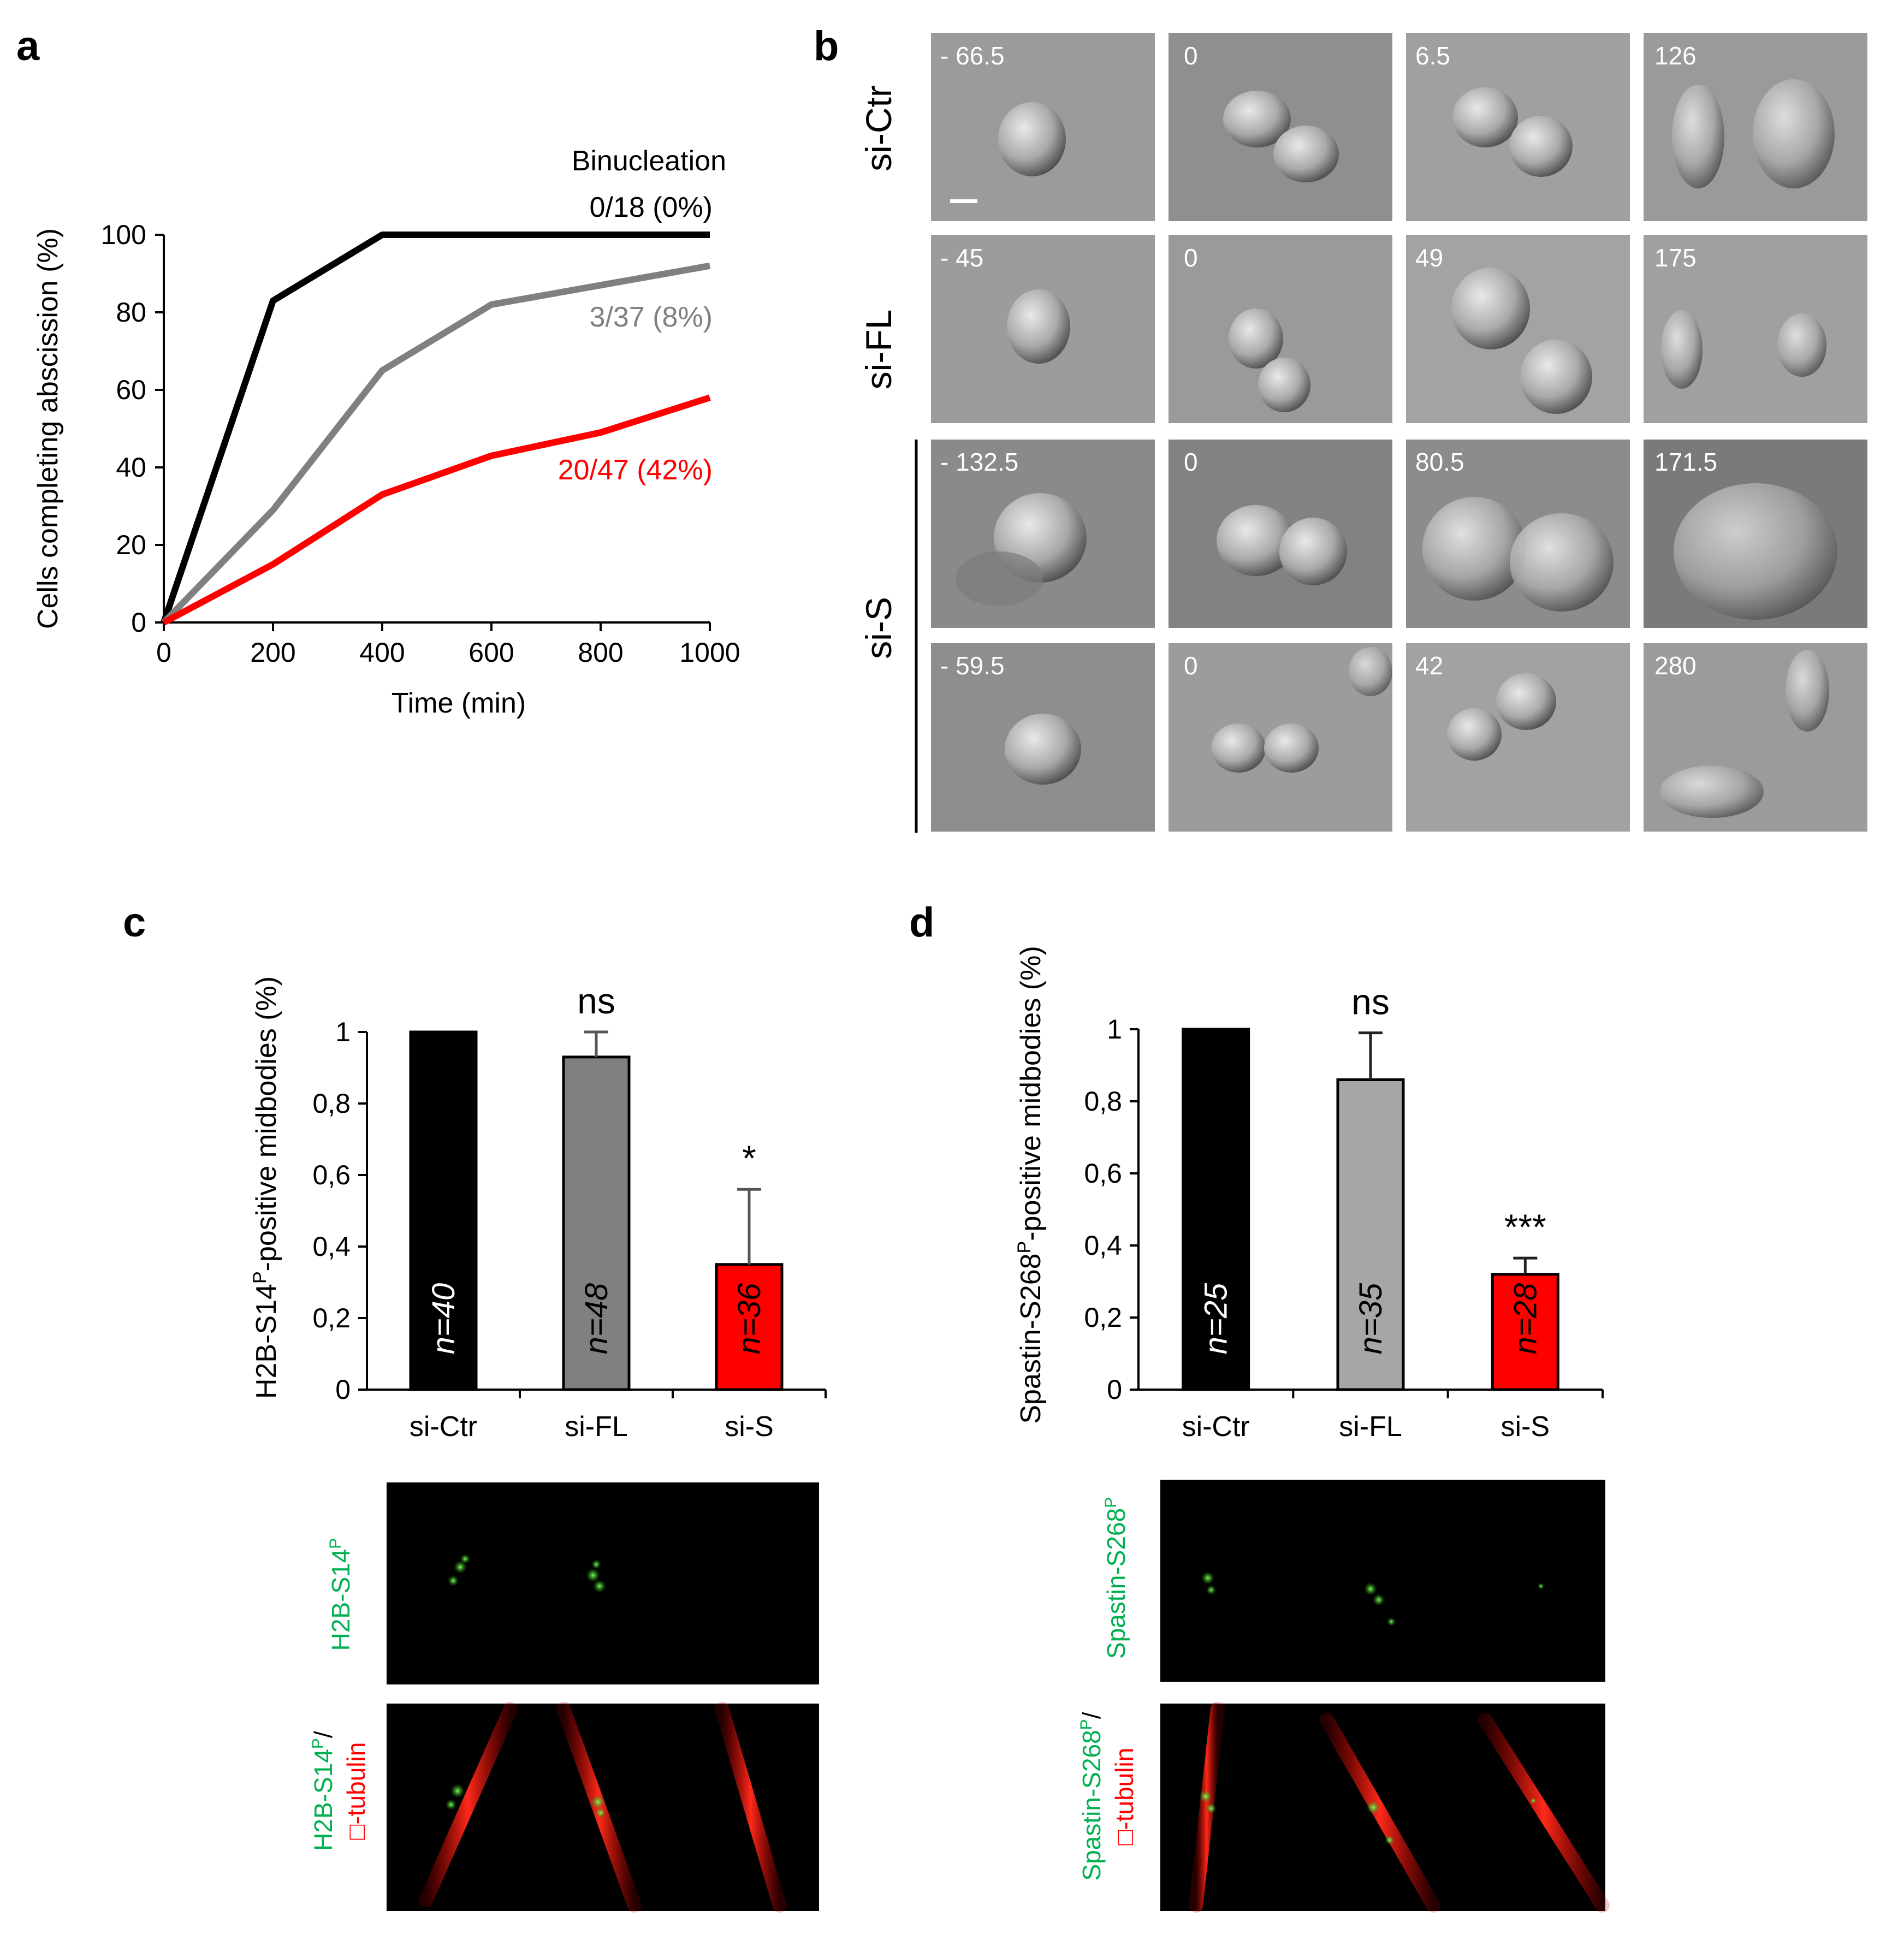 The image size is (1904, 1940). Describe the element at coordinates (443, 1210) in the screenshot. I see `bar-si-ctr` at that location.